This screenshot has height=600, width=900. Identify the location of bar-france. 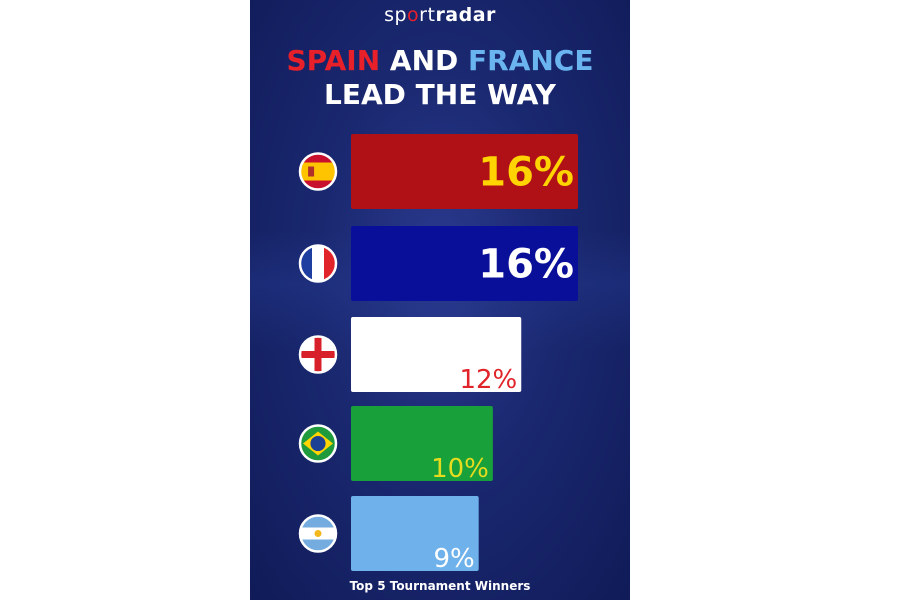
(464, 263).